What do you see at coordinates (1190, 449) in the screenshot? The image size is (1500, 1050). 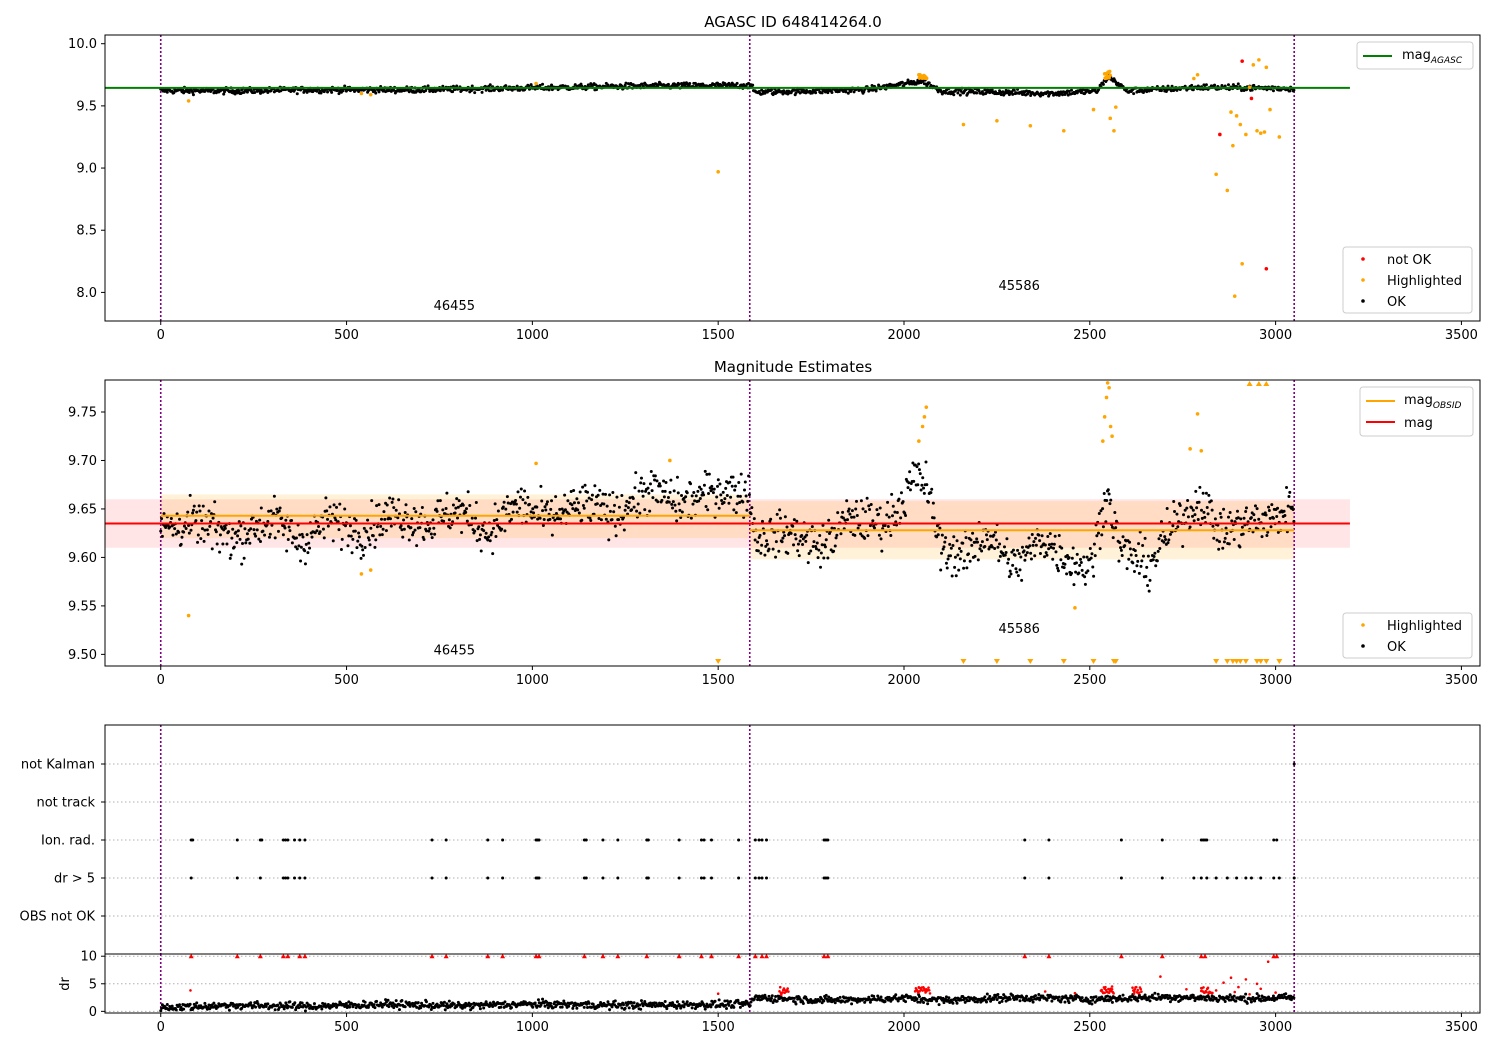 I see `highlighted-point` at bounding box center [1190, 449].